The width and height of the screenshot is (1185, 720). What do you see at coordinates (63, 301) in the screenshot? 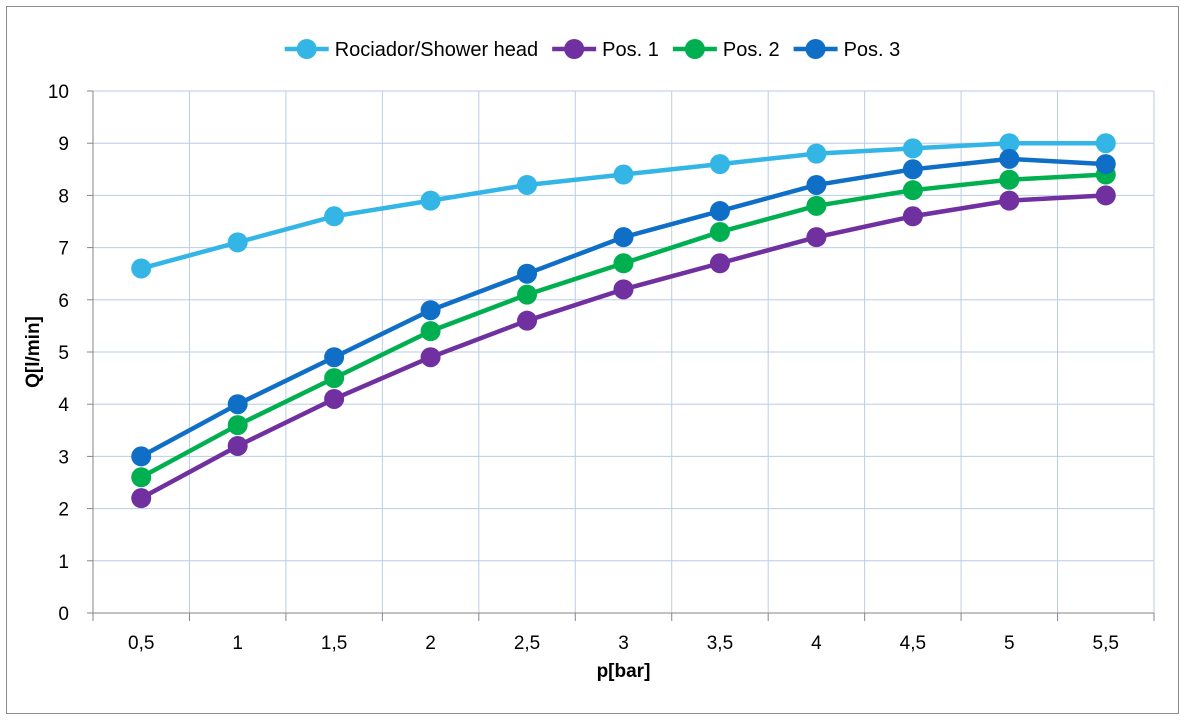
I see `y-tick-label: 6` at bounding box center [63, 301].